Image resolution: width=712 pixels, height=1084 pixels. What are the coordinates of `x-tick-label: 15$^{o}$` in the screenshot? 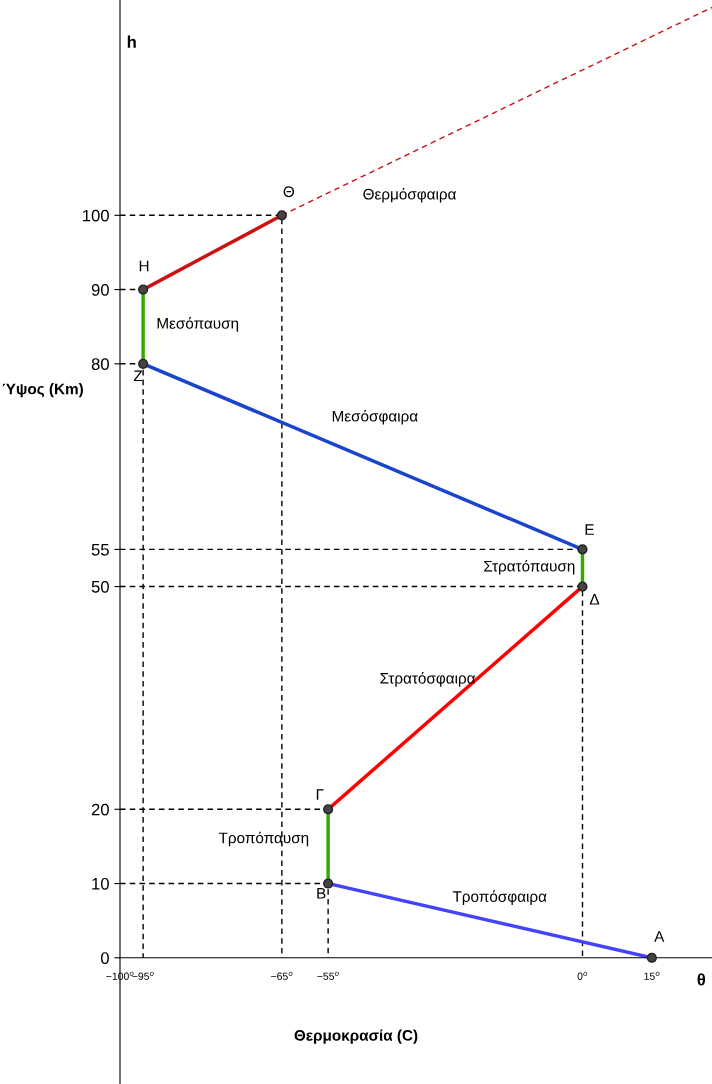 It's located at (652, 975).